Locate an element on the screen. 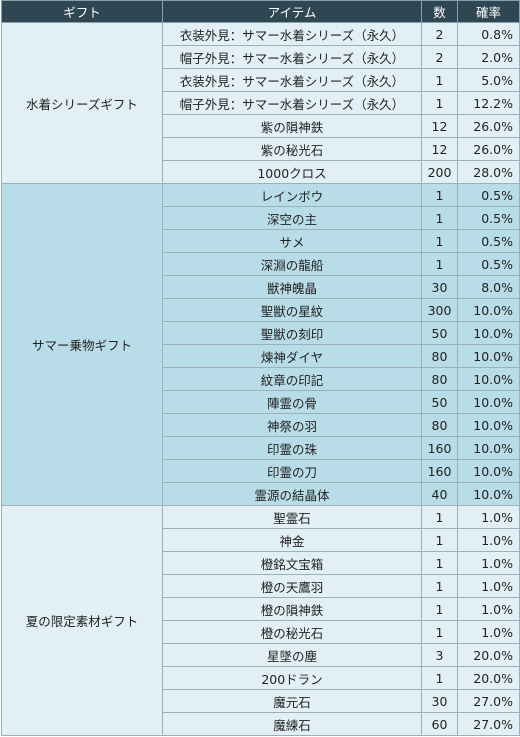 The image size is (520, 737). item-cell: 魔元石 is located at coordinates (292, 701).